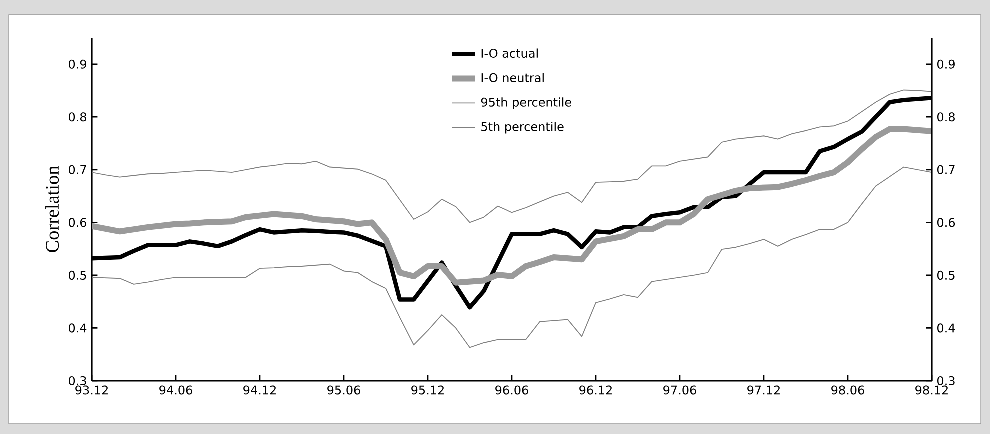 Image resolution: width=990 pixels, height=434 pixels. I want to click on x-tick-label: 98.12, so click(932, 390).